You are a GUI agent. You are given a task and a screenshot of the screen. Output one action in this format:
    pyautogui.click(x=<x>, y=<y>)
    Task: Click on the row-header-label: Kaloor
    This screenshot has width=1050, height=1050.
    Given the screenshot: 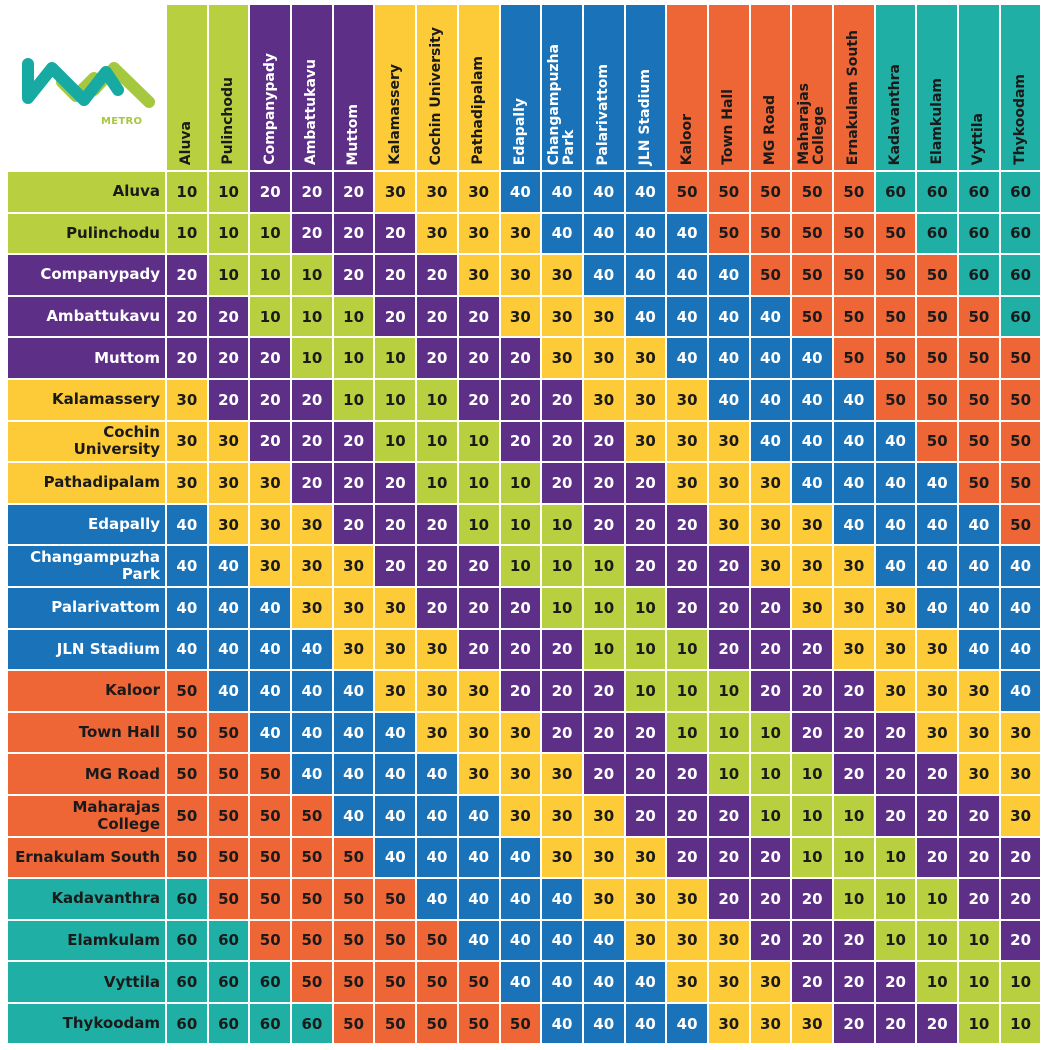 What is the action you would take?
    pyautogui.click(x=132, y=690)
    